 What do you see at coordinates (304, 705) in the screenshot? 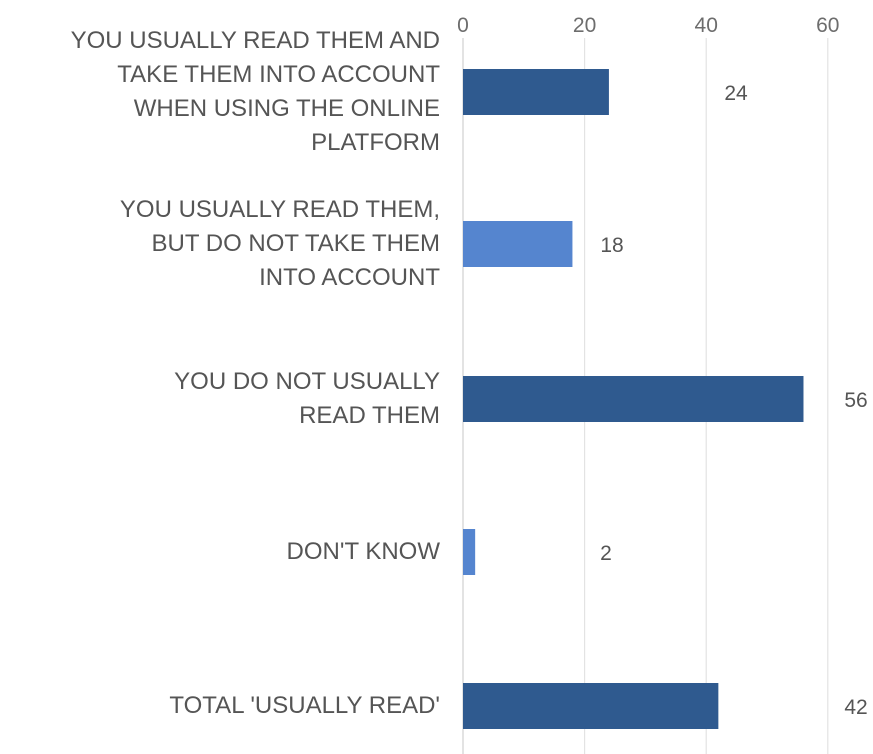
I see `category-label-5: TOTAL 'USUALLY READ'` at bounding box center [304, 705].